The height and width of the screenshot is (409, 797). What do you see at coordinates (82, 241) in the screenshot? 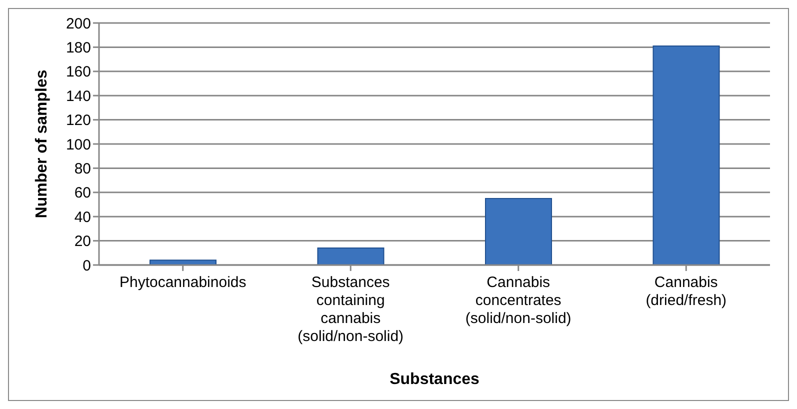
I see `y-tick-label: 20` at bounding box center [82, 241].